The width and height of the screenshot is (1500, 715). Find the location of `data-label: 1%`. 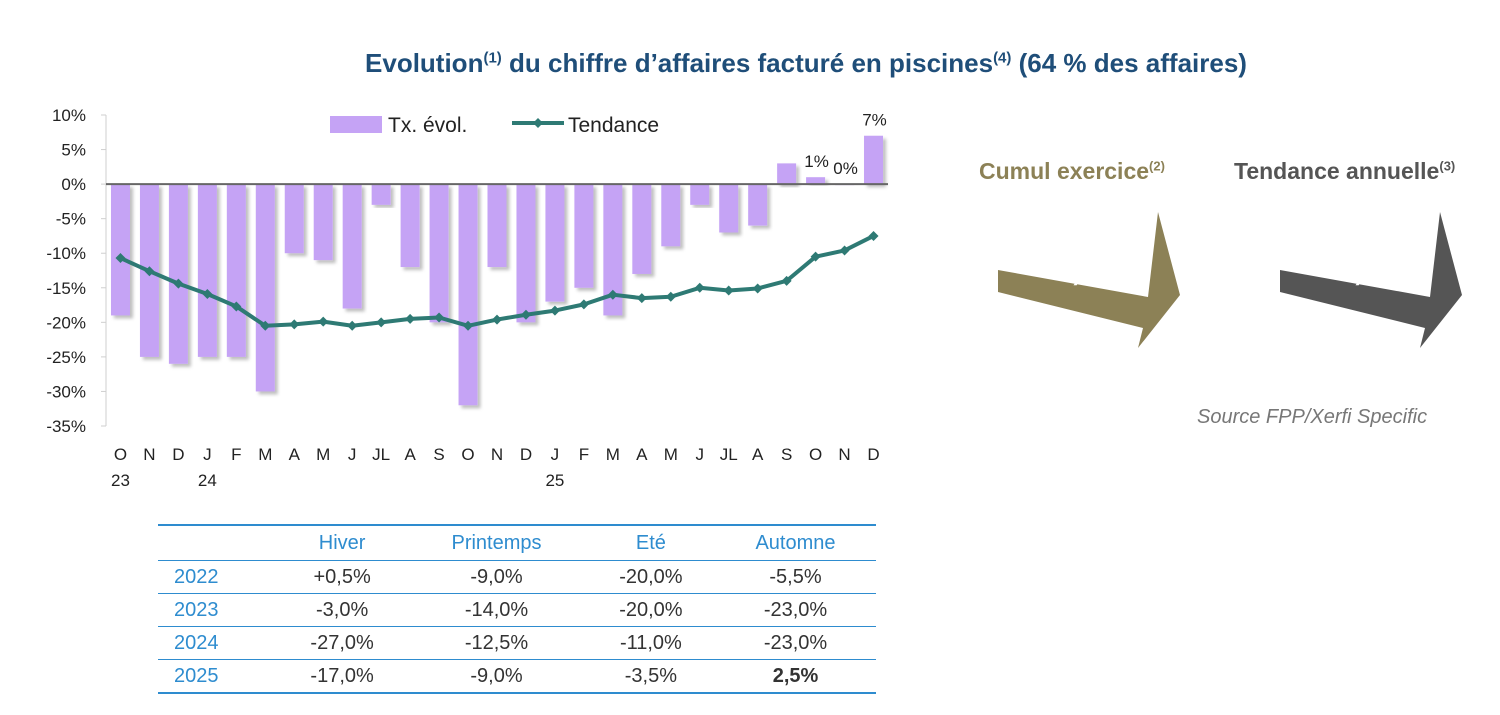

data-label: 1% is located at coordinates (816, 161).